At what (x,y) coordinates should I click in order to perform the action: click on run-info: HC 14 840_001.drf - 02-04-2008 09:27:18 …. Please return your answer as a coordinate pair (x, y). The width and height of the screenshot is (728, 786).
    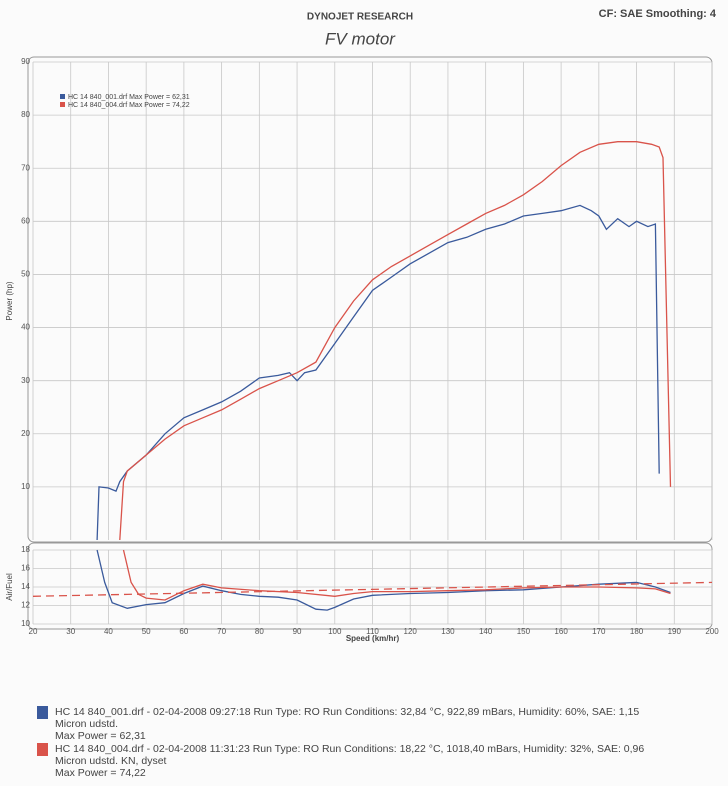
    Looking at the image, I should click on (347, 712).